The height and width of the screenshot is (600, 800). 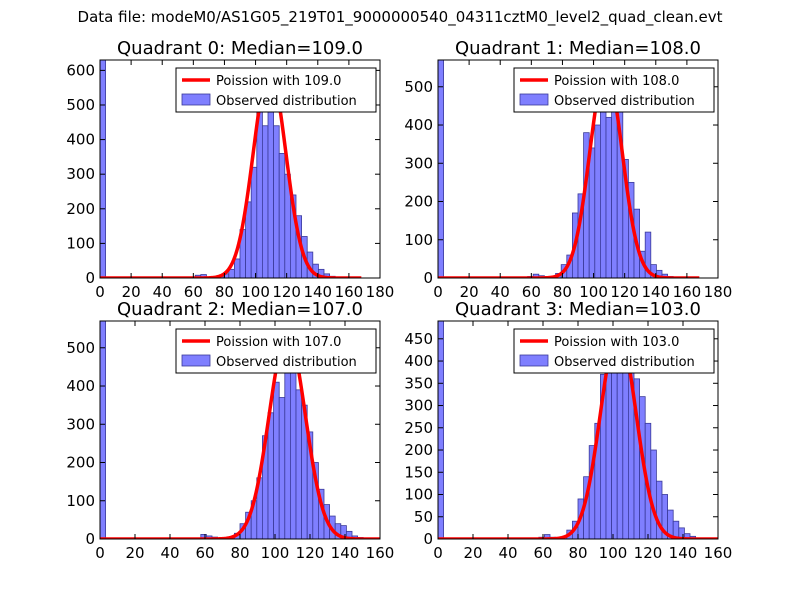 I want to click on subplot-title: Quadrant 1: Median=108.0, so click(x=578, y=48).